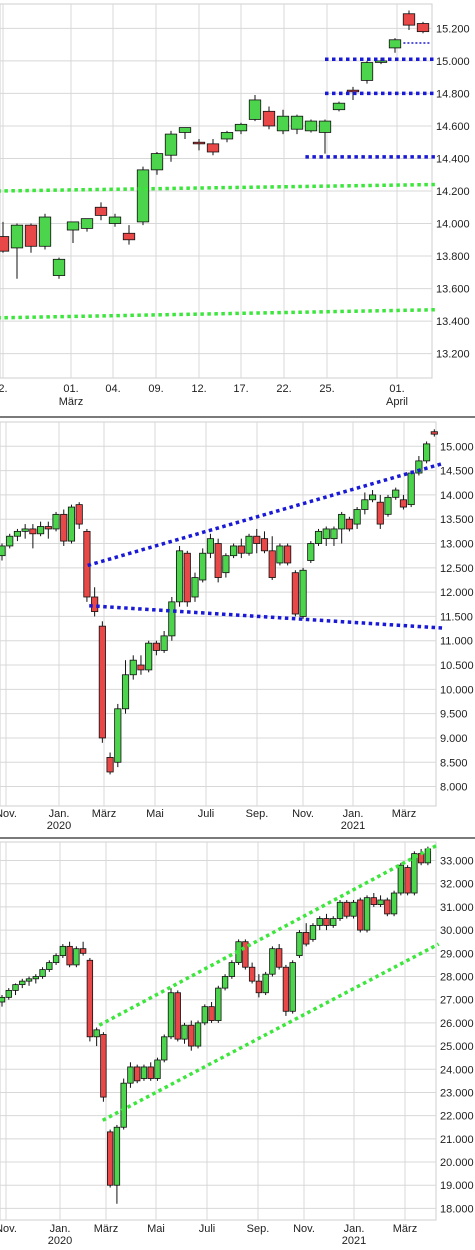  I want to click on y-tick-label: 11.500, so click(456, 617).